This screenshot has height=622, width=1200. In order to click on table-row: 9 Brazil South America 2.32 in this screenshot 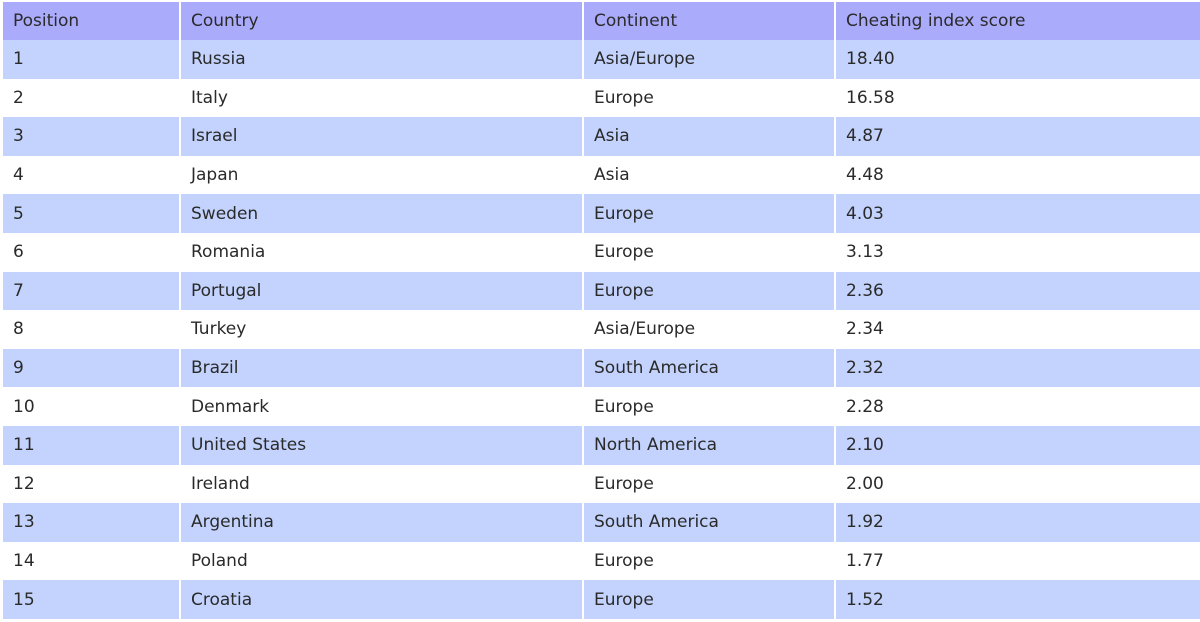, I will do `click(601, 368)`.